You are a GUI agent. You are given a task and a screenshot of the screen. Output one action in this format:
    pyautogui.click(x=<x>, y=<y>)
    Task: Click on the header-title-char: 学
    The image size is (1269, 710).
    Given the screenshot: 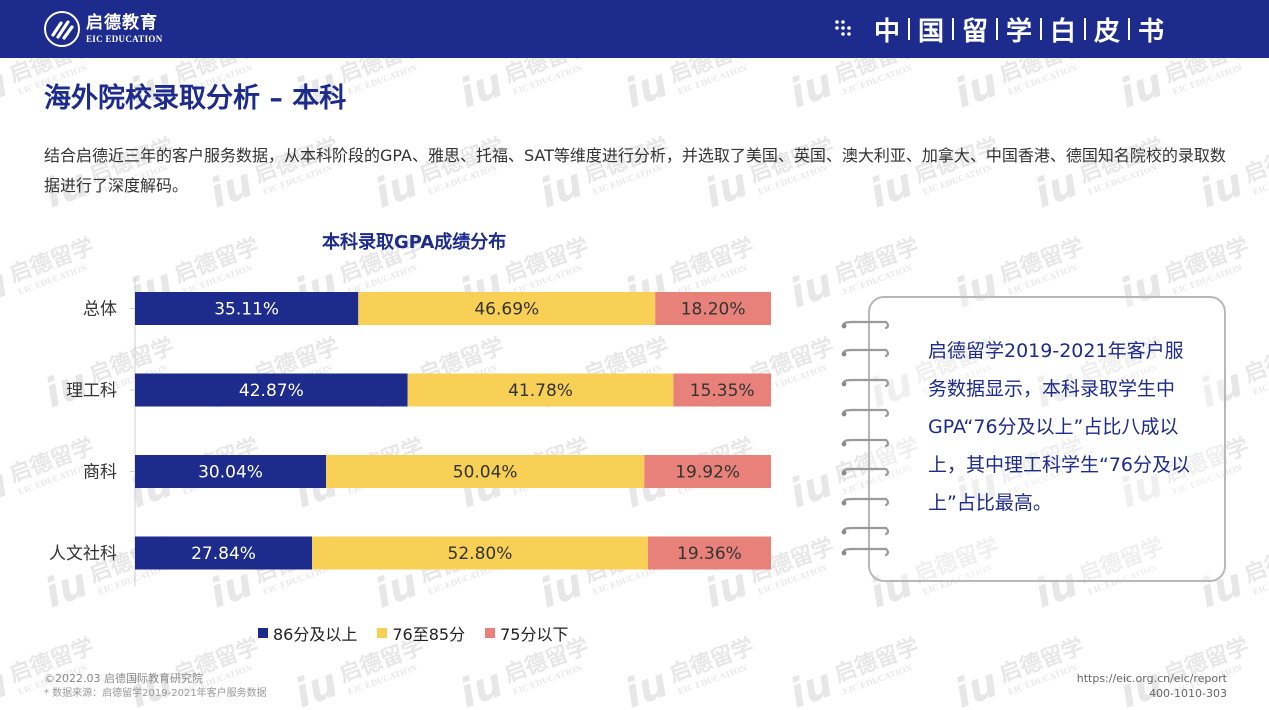 What is the action you would take?
    pyautogui.click(x=1018, y=31)
    